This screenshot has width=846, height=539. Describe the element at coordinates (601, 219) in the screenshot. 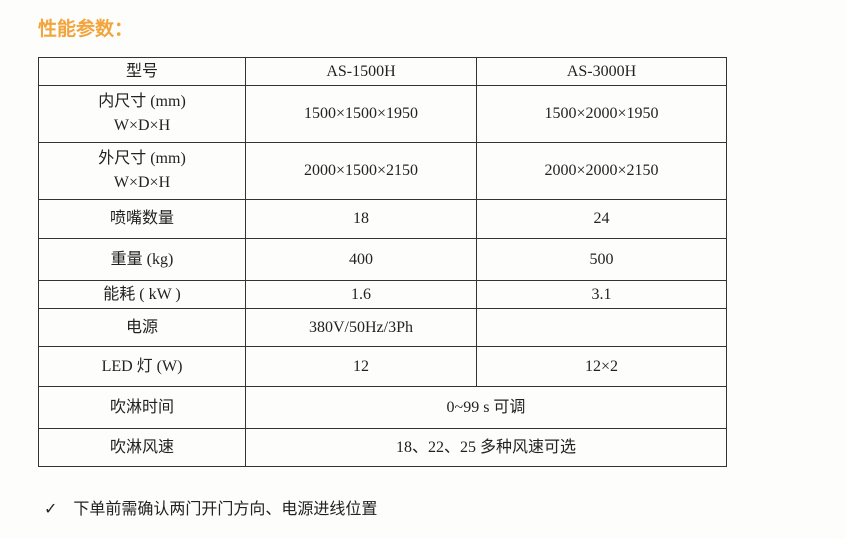

I see `cell: 24` at that location.